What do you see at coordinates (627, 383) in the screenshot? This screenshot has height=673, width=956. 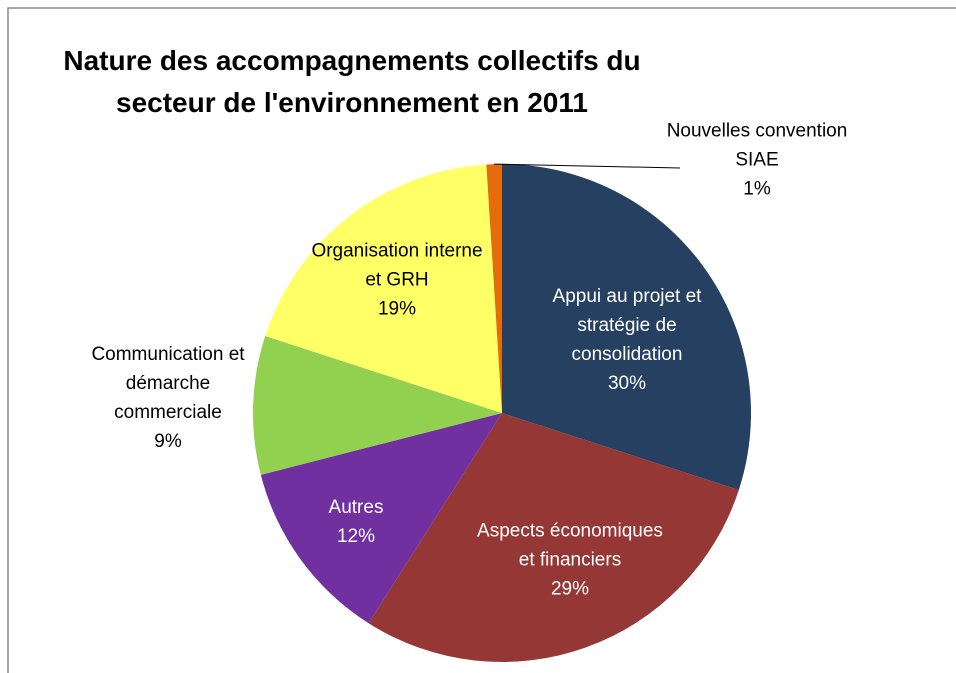 I see `slice-label-value: 30%` at bounding box center [627, 383].